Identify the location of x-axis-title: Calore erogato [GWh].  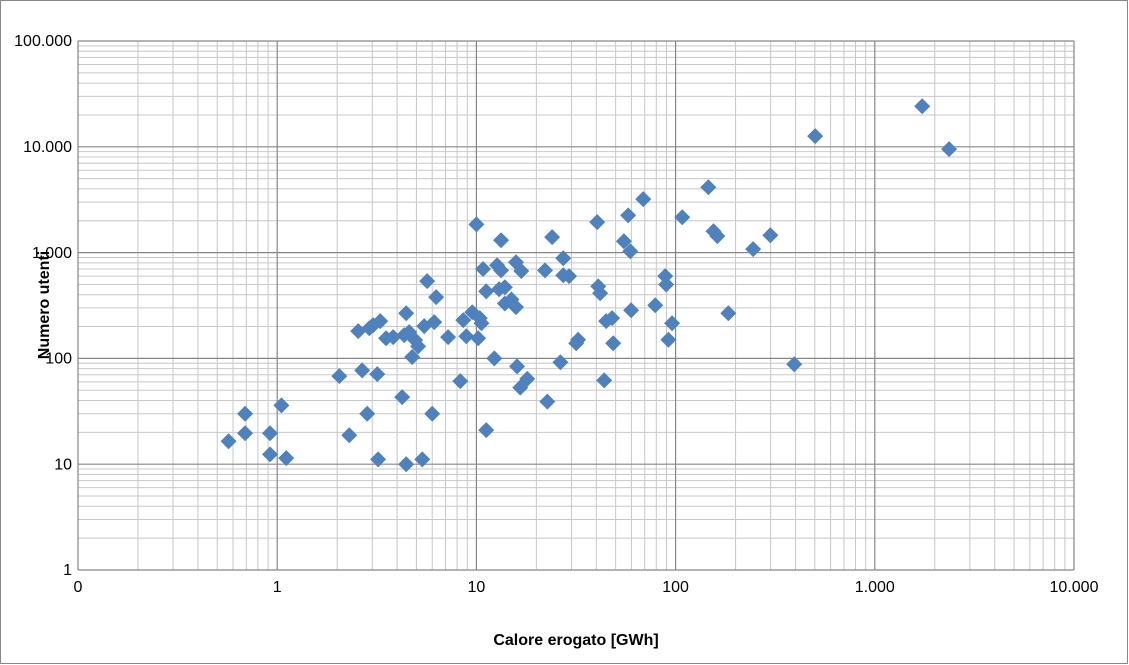
(575, 640).